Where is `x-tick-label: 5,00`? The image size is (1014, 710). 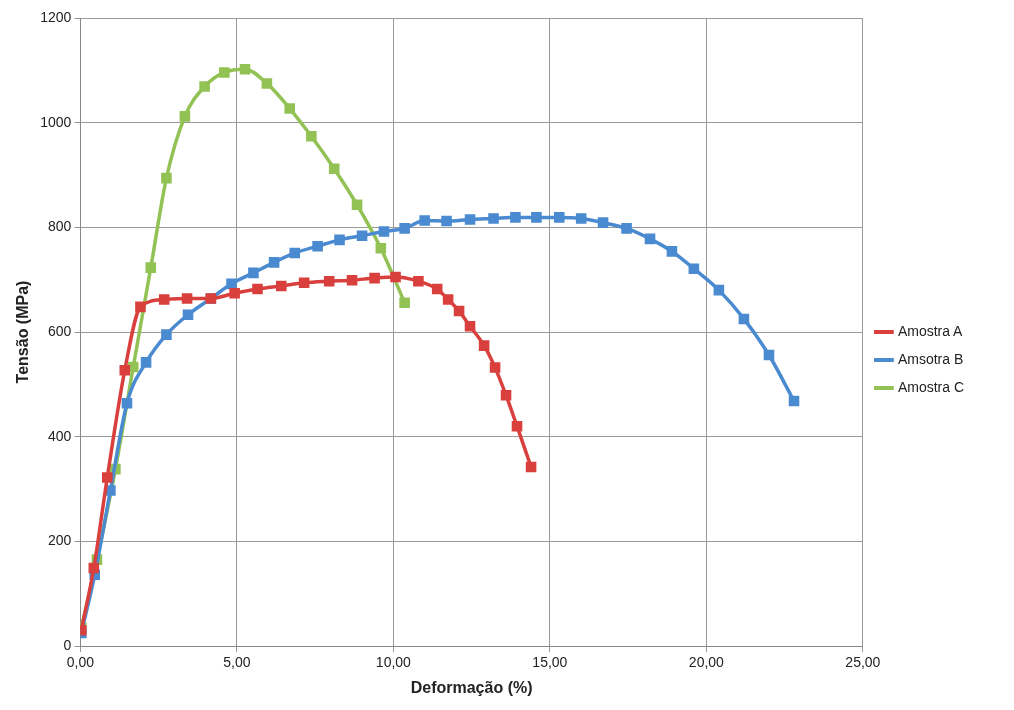 x-tick-label: 5,00 is located at coordinates (237, 662).